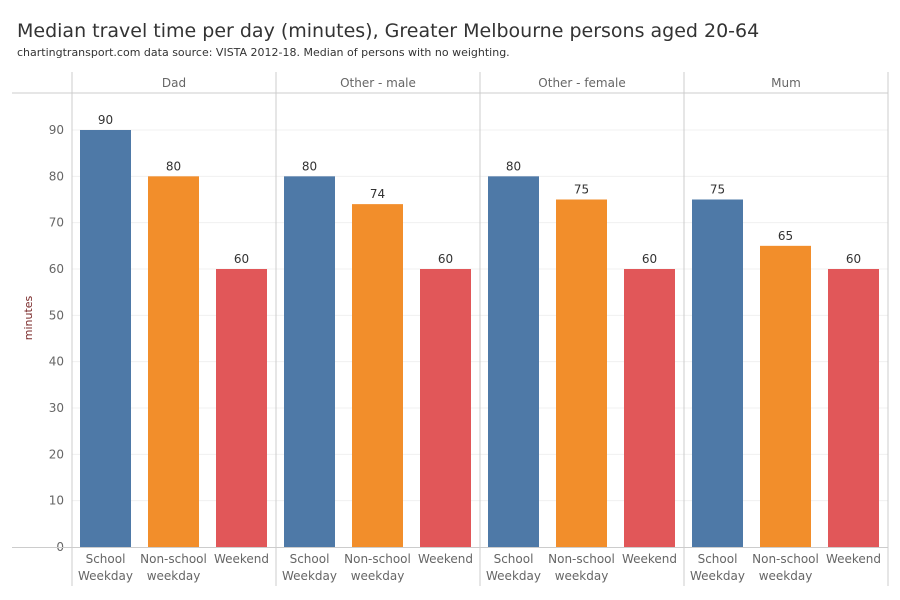 The width and height of the screenshot is (900, 600). What do you see at coordinates (28, 317) in the screenshot?
I see `y-axis-label: minutes` at bounding box center [28, 317].